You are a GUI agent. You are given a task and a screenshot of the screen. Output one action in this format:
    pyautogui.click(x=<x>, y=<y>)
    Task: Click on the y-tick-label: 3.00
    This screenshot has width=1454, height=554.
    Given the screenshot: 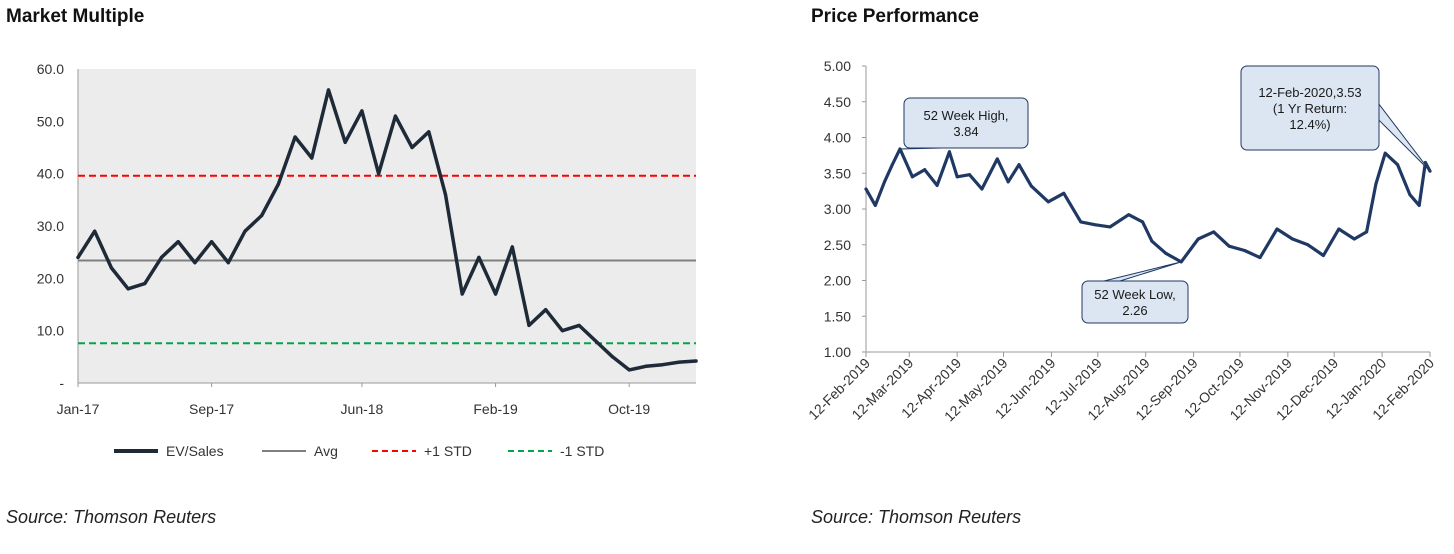 What is the action you would take?
    pyautogui.click(x=837, y=209)
    